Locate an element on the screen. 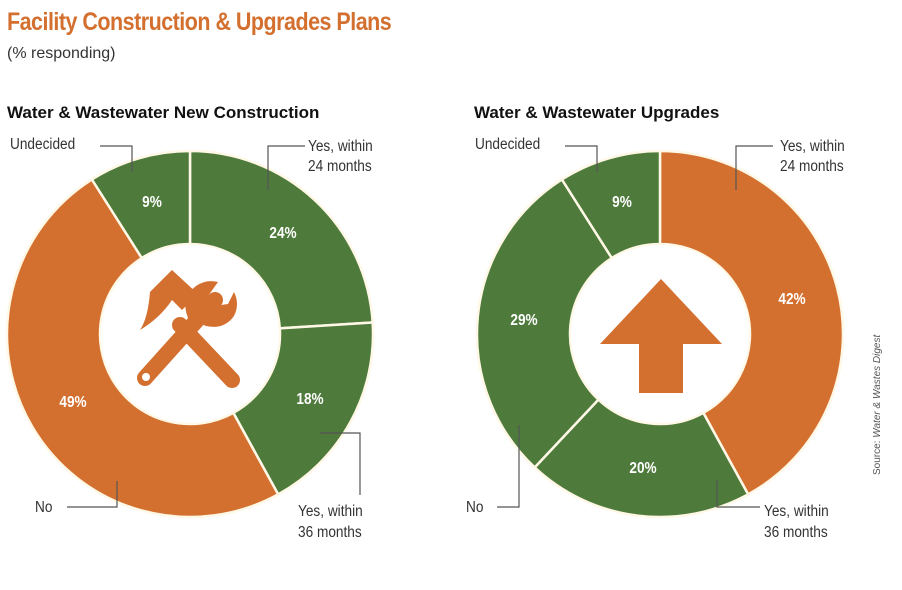  page-subtitle: (% responding) is located at coordinates (61, 53).